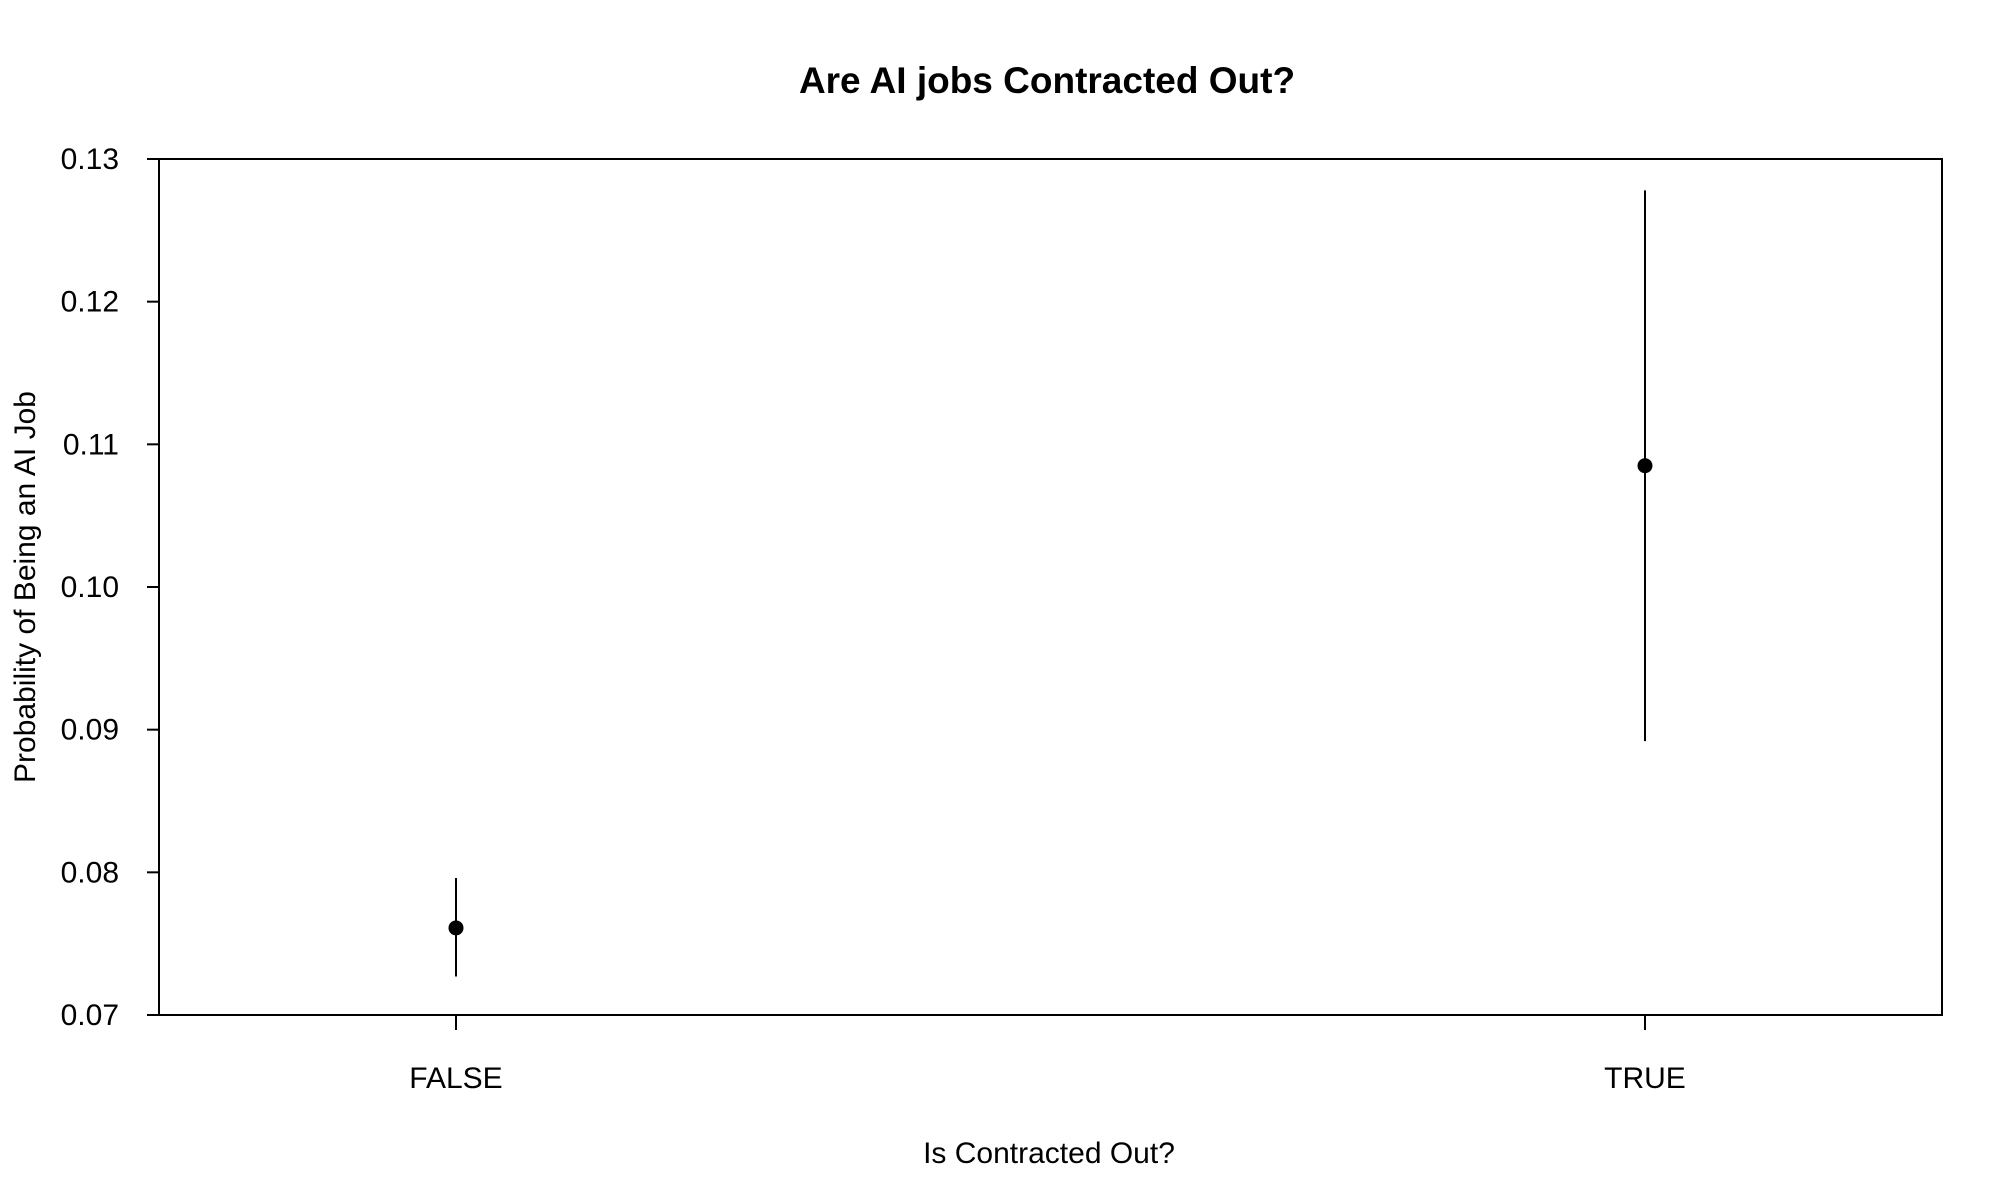 Image resolution: width=2000 pixels, height=1200 pixels. Describe the element at coordinates (91, 444) in the screenshot. I see `y-tick-label: 0.11` at that location.